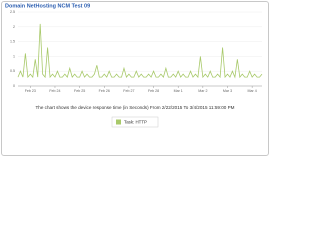 The width and height of the screenshot is (320, 240). What do you see at coordinates (79, 91) in the screenshot?
I see `x-tick-label: Feb 25` at bounding box center [79, 91].